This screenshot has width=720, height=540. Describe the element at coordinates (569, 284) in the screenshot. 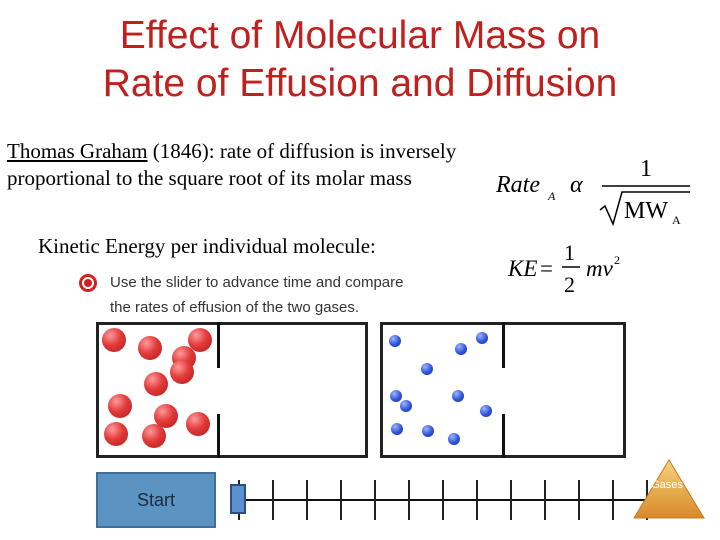

I see `ke-den: 2` at that location.